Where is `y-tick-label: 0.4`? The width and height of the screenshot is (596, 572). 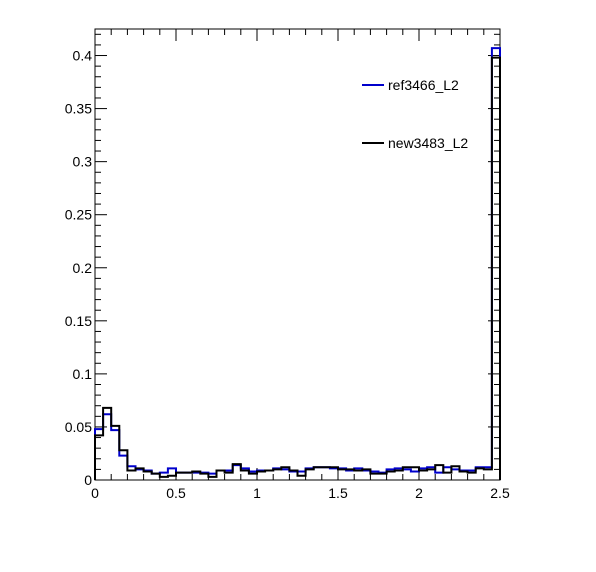
y-tick-label: 0.4 is located at coordinates (83, 56).